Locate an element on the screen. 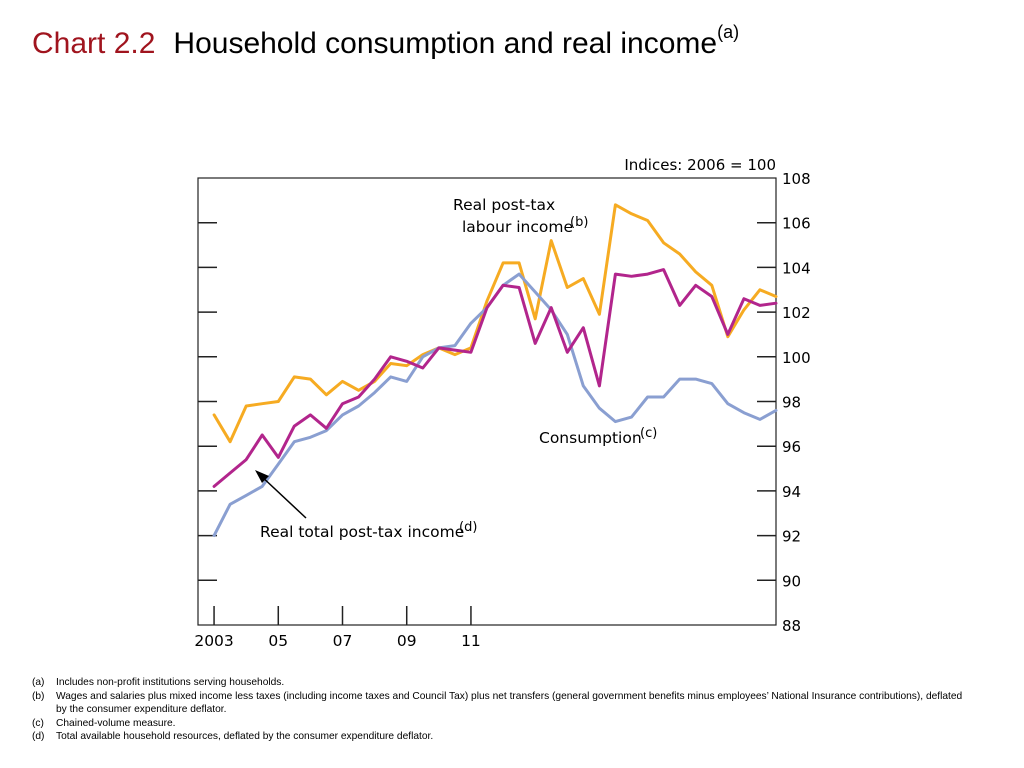  units-label: Indices: 2006 = 100 is located at coordinates (700, 165).